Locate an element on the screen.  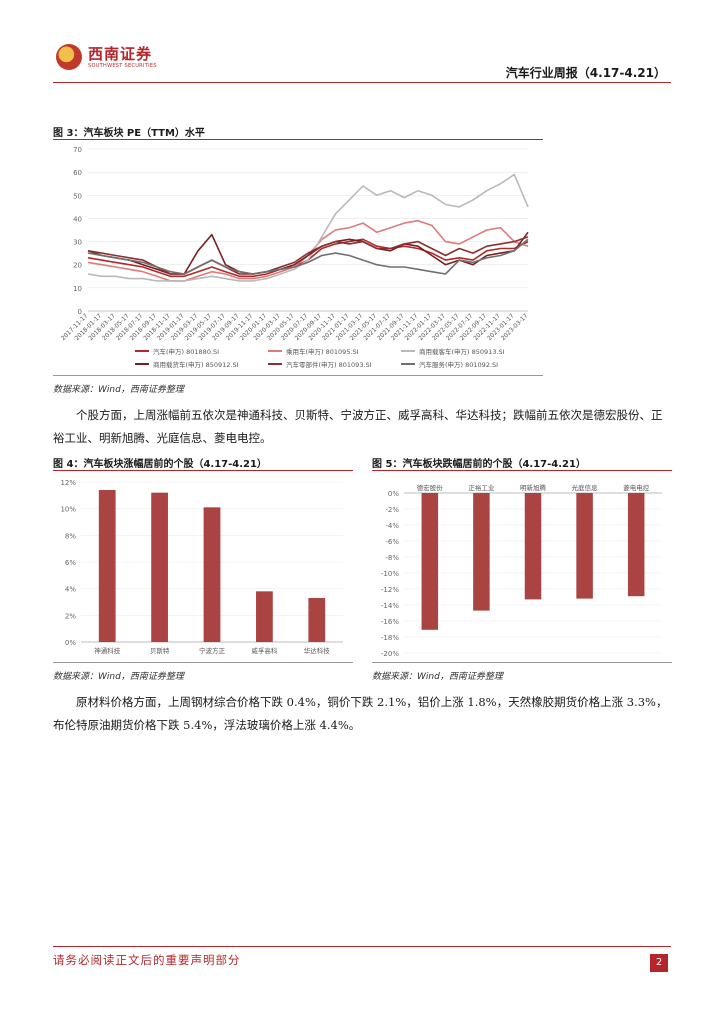
figure3-bottom-rule is located at coordinates (298, 375).